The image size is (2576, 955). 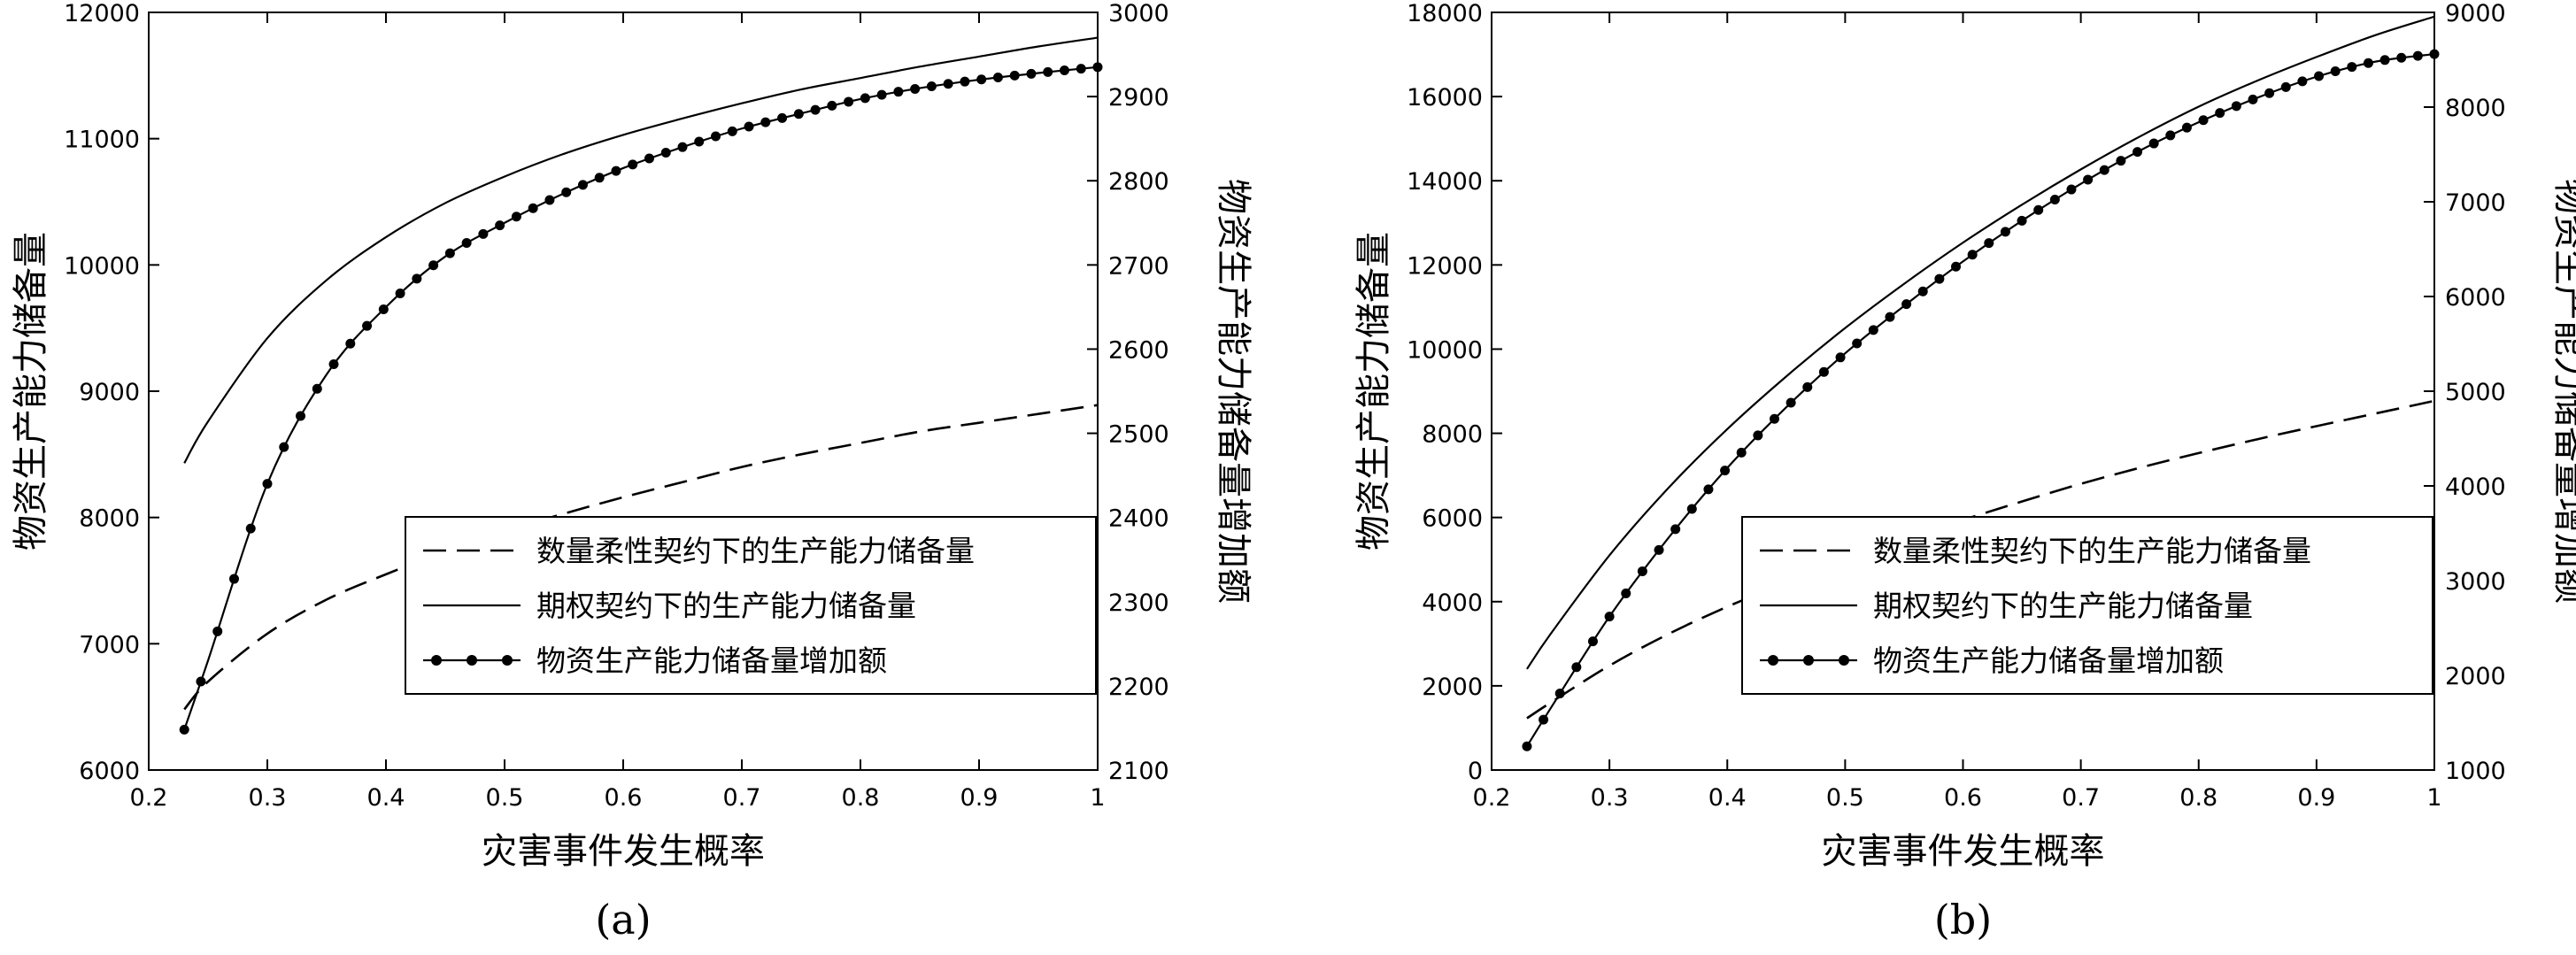 I want to click on y-tick-label: 4000, so click(x=1452, y=603).